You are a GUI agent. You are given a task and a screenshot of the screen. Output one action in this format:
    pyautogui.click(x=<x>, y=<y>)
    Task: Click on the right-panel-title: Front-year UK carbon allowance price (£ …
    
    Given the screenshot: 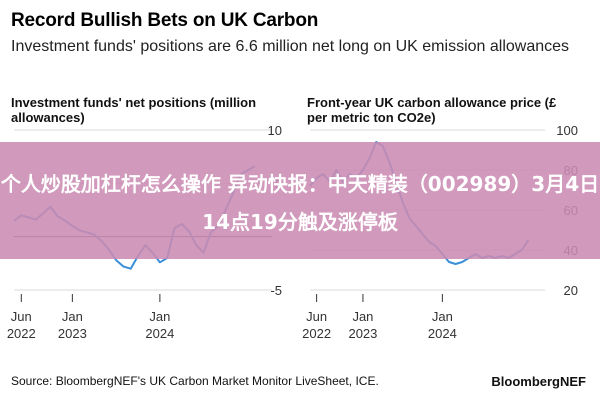 What is the action you would take?
    pyautogui.click(x=432, y=110)
    